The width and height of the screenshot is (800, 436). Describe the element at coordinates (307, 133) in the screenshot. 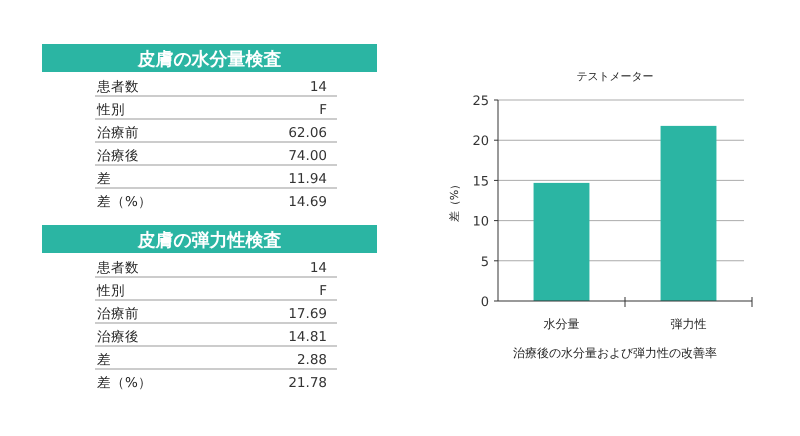

I see `text: 62.06` at that location.